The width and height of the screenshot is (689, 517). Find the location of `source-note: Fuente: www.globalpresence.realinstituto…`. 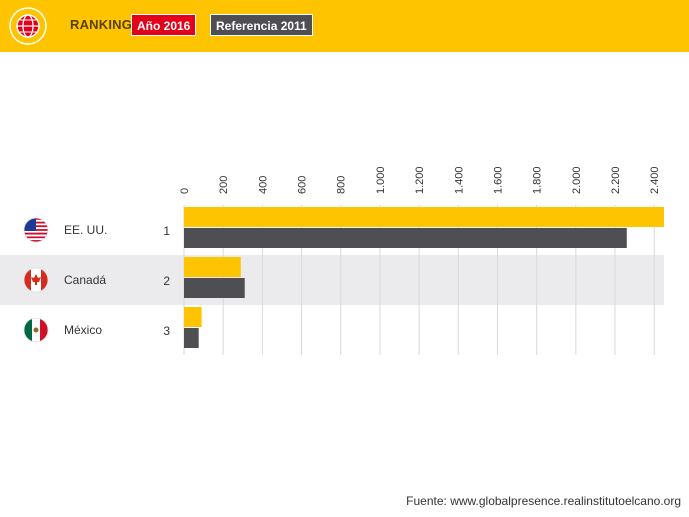

source-note: Fuente: www.globalpresence.realinstituto… is located at coordinates (543, 501).